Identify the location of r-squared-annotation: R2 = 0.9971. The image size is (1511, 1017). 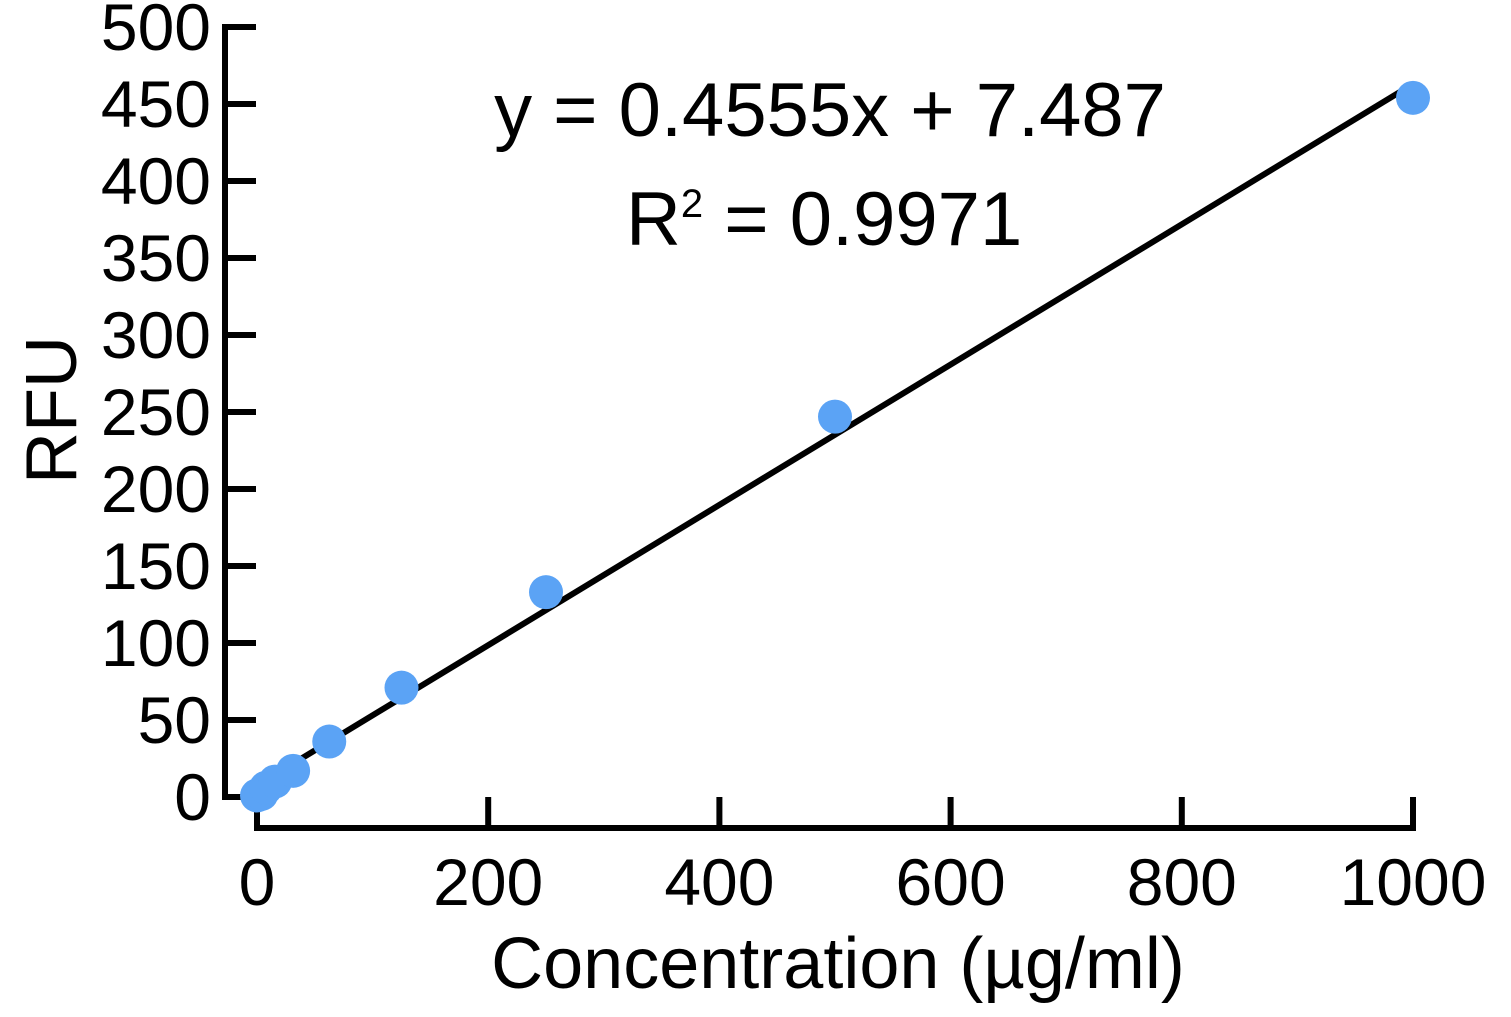
(824, 219).